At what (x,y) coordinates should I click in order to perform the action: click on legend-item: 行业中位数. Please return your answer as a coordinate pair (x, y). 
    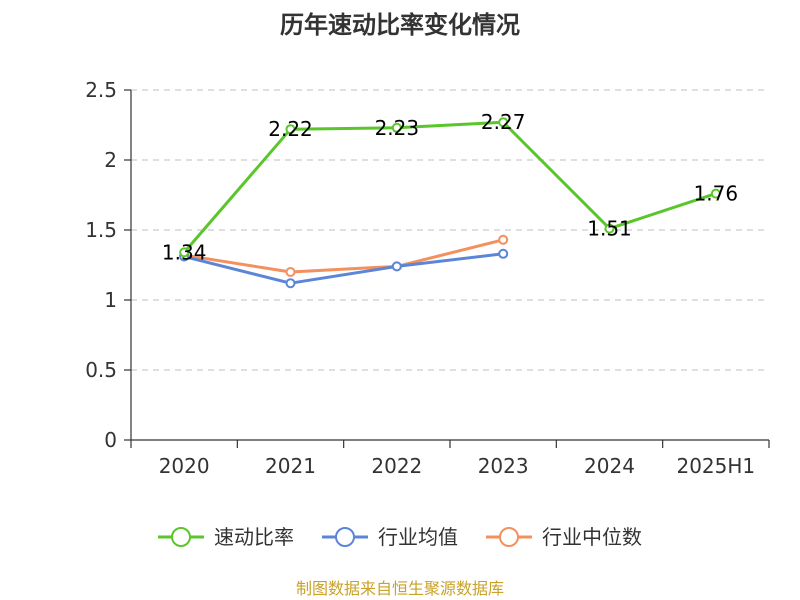
    Looking at the image, I should click on (564, 537).